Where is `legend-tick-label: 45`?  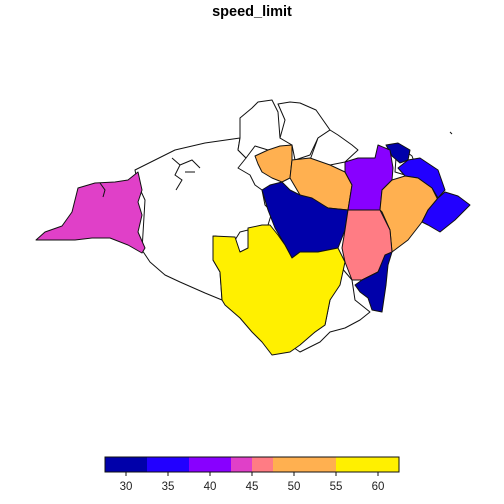 legend-tick-label: 45 is located at coordinates (252, 487).